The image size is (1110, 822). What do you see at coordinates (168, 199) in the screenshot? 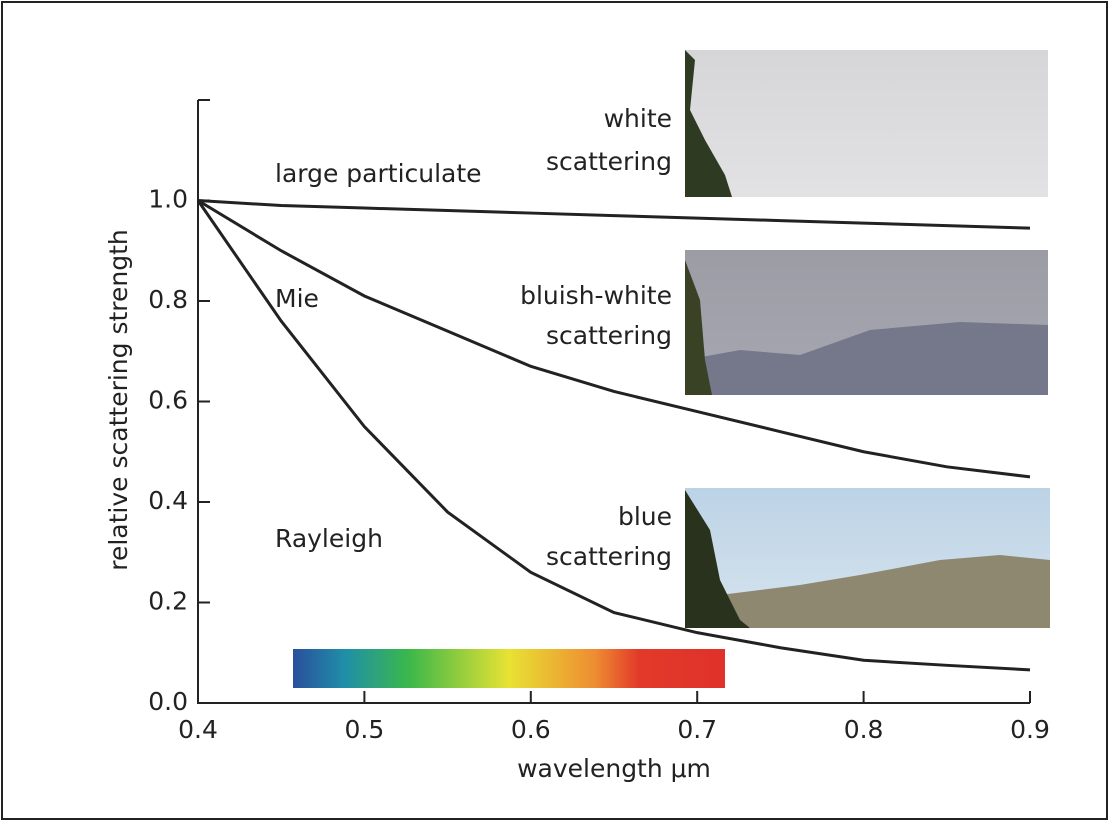
I see `y-tick-label: 1.0` at bounding box center [168, 199].